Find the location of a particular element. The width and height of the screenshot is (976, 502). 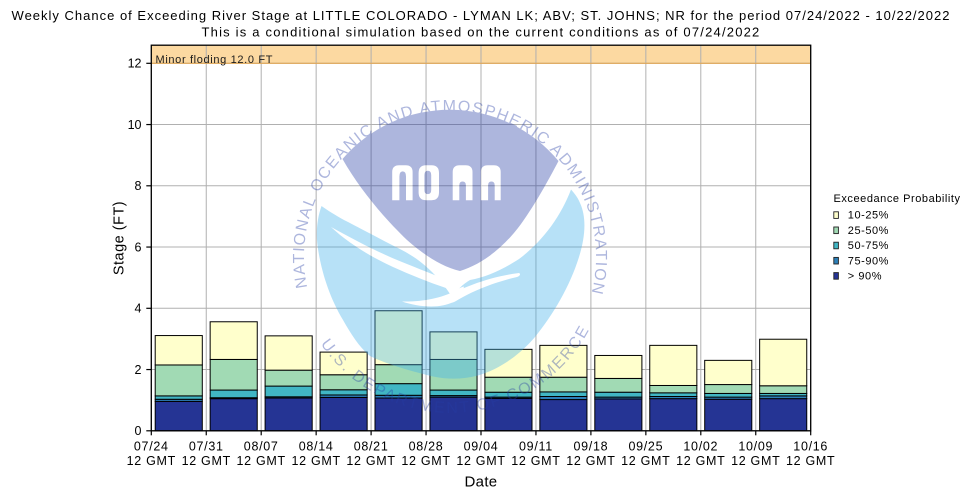

svg-text: > 90% is located at coordinates (865, 277).